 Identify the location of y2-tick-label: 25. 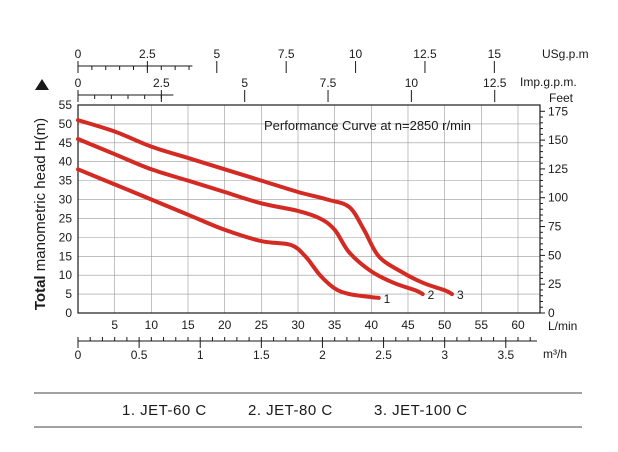
(555, 284).